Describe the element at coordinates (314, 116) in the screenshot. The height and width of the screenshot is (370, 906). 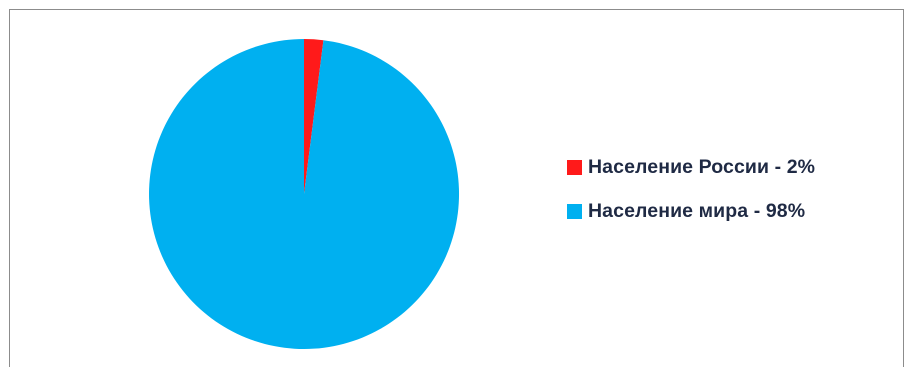
I see `pie-slice-russia` at that location.